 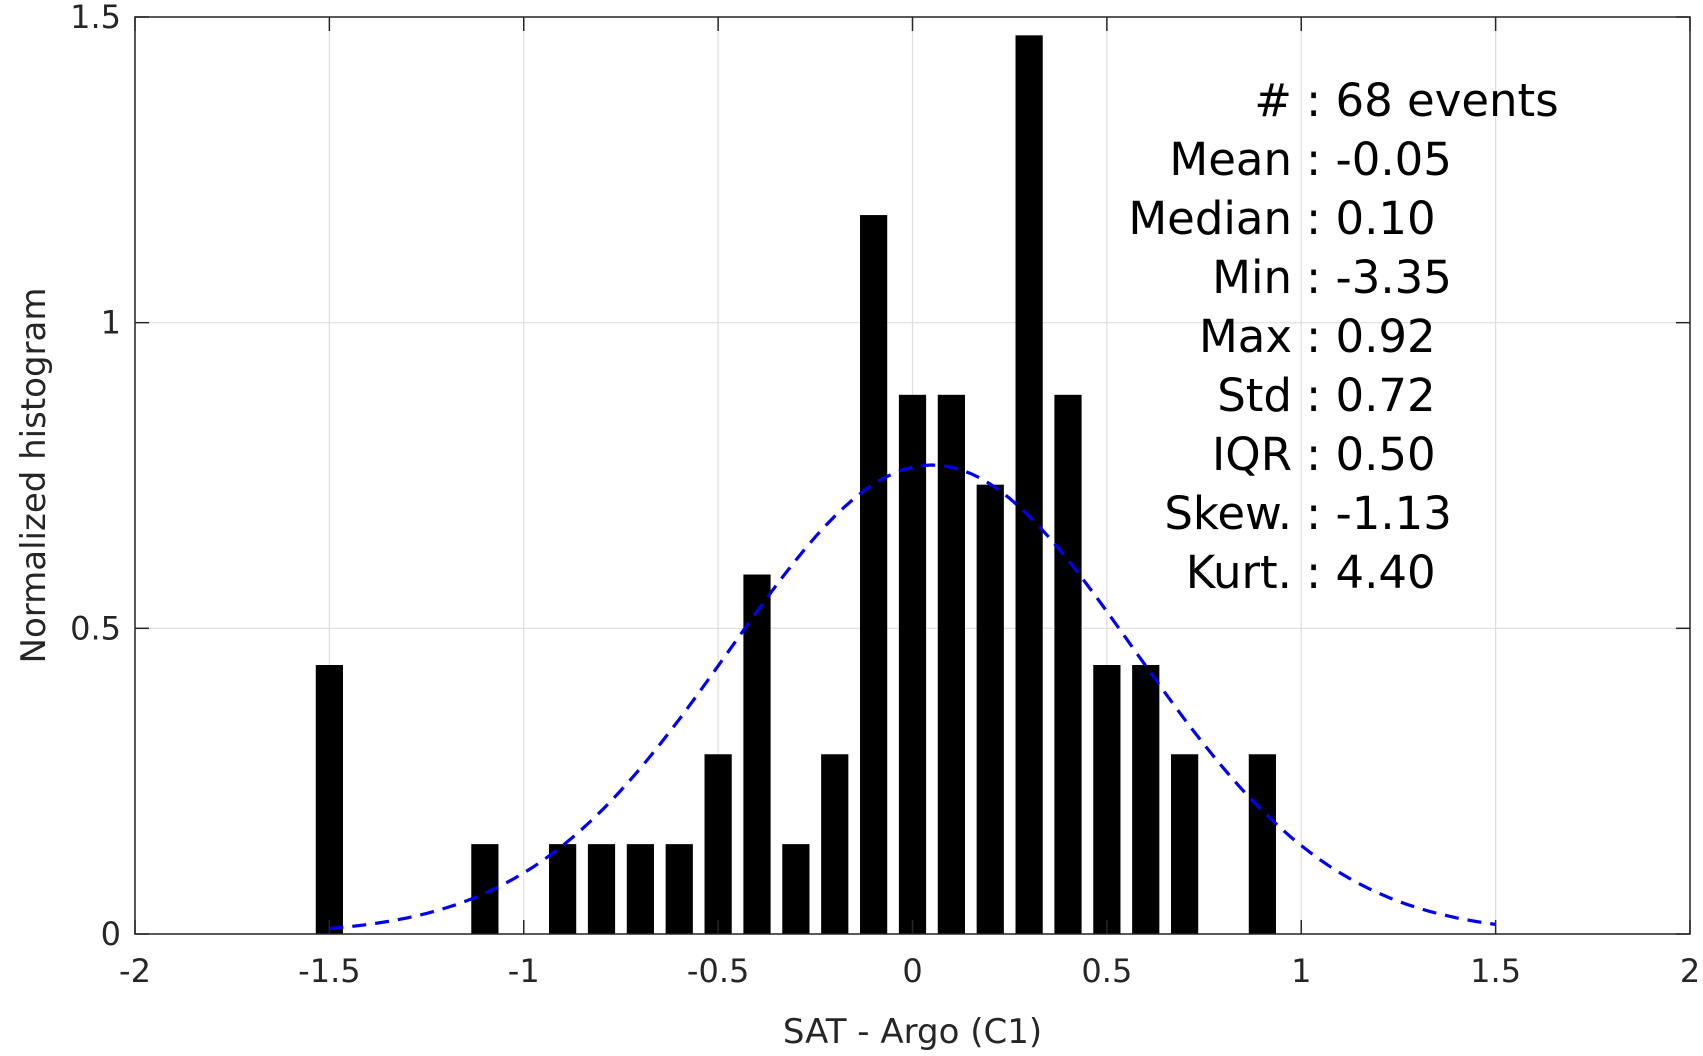 What do you see at coordinates (1273, 100) in the screenshot?
I see `stat-name: #` at bounding box center [1273, 100].